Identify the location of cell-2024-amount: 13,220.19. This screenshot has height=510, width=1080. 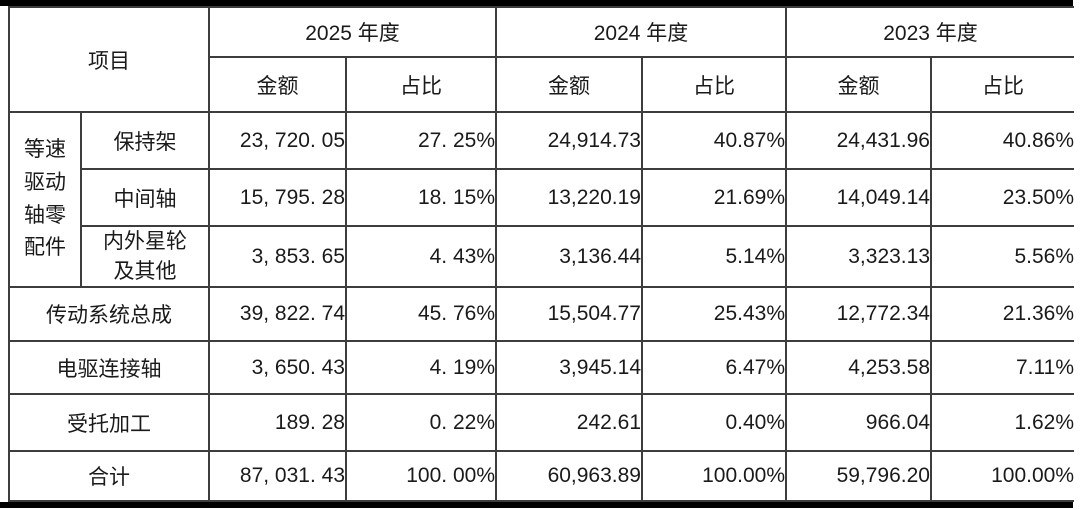
(569, 197).